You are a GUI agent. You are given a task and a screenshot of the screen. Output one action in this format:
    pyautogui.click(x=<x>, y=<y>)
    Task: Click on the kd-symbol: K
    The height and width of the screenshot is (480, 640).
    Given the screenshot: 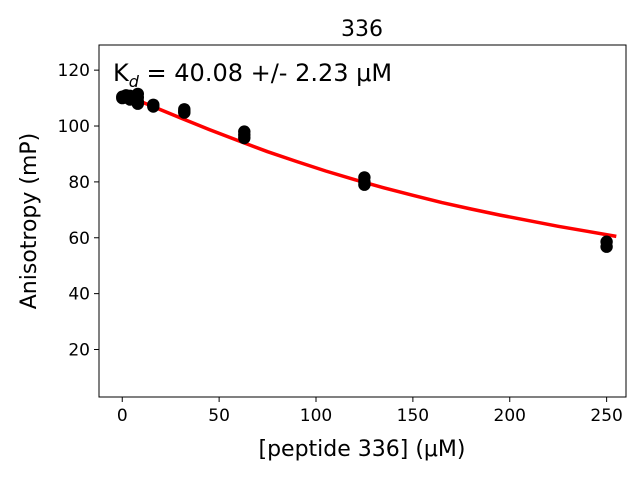 What is the action you would take?
    pyautogui.click(x=121, y=73)
    